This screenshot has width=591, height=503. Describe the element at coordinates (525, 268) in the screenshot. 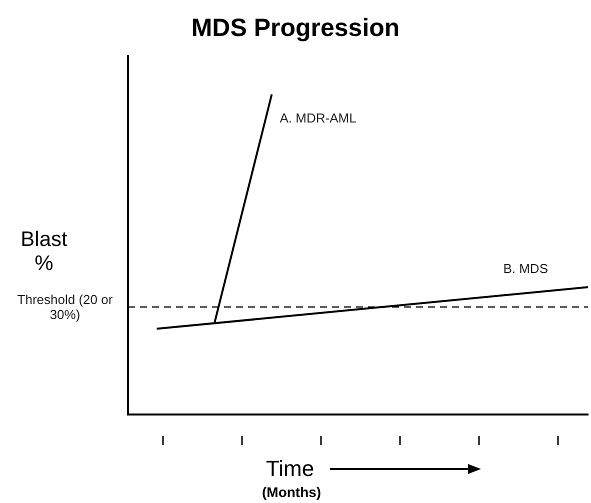

I see `series-label: B. MDS` at that location.